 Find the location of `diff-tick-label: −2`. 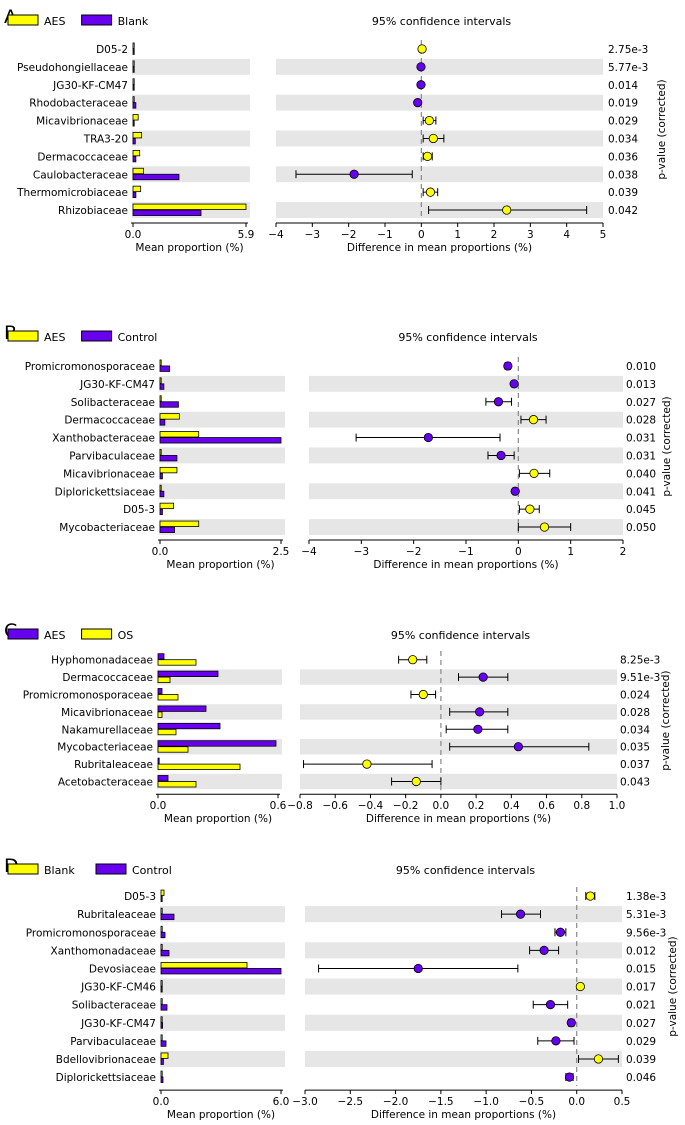

diff-tick-label: −2 is located at coordinates (348, 235).